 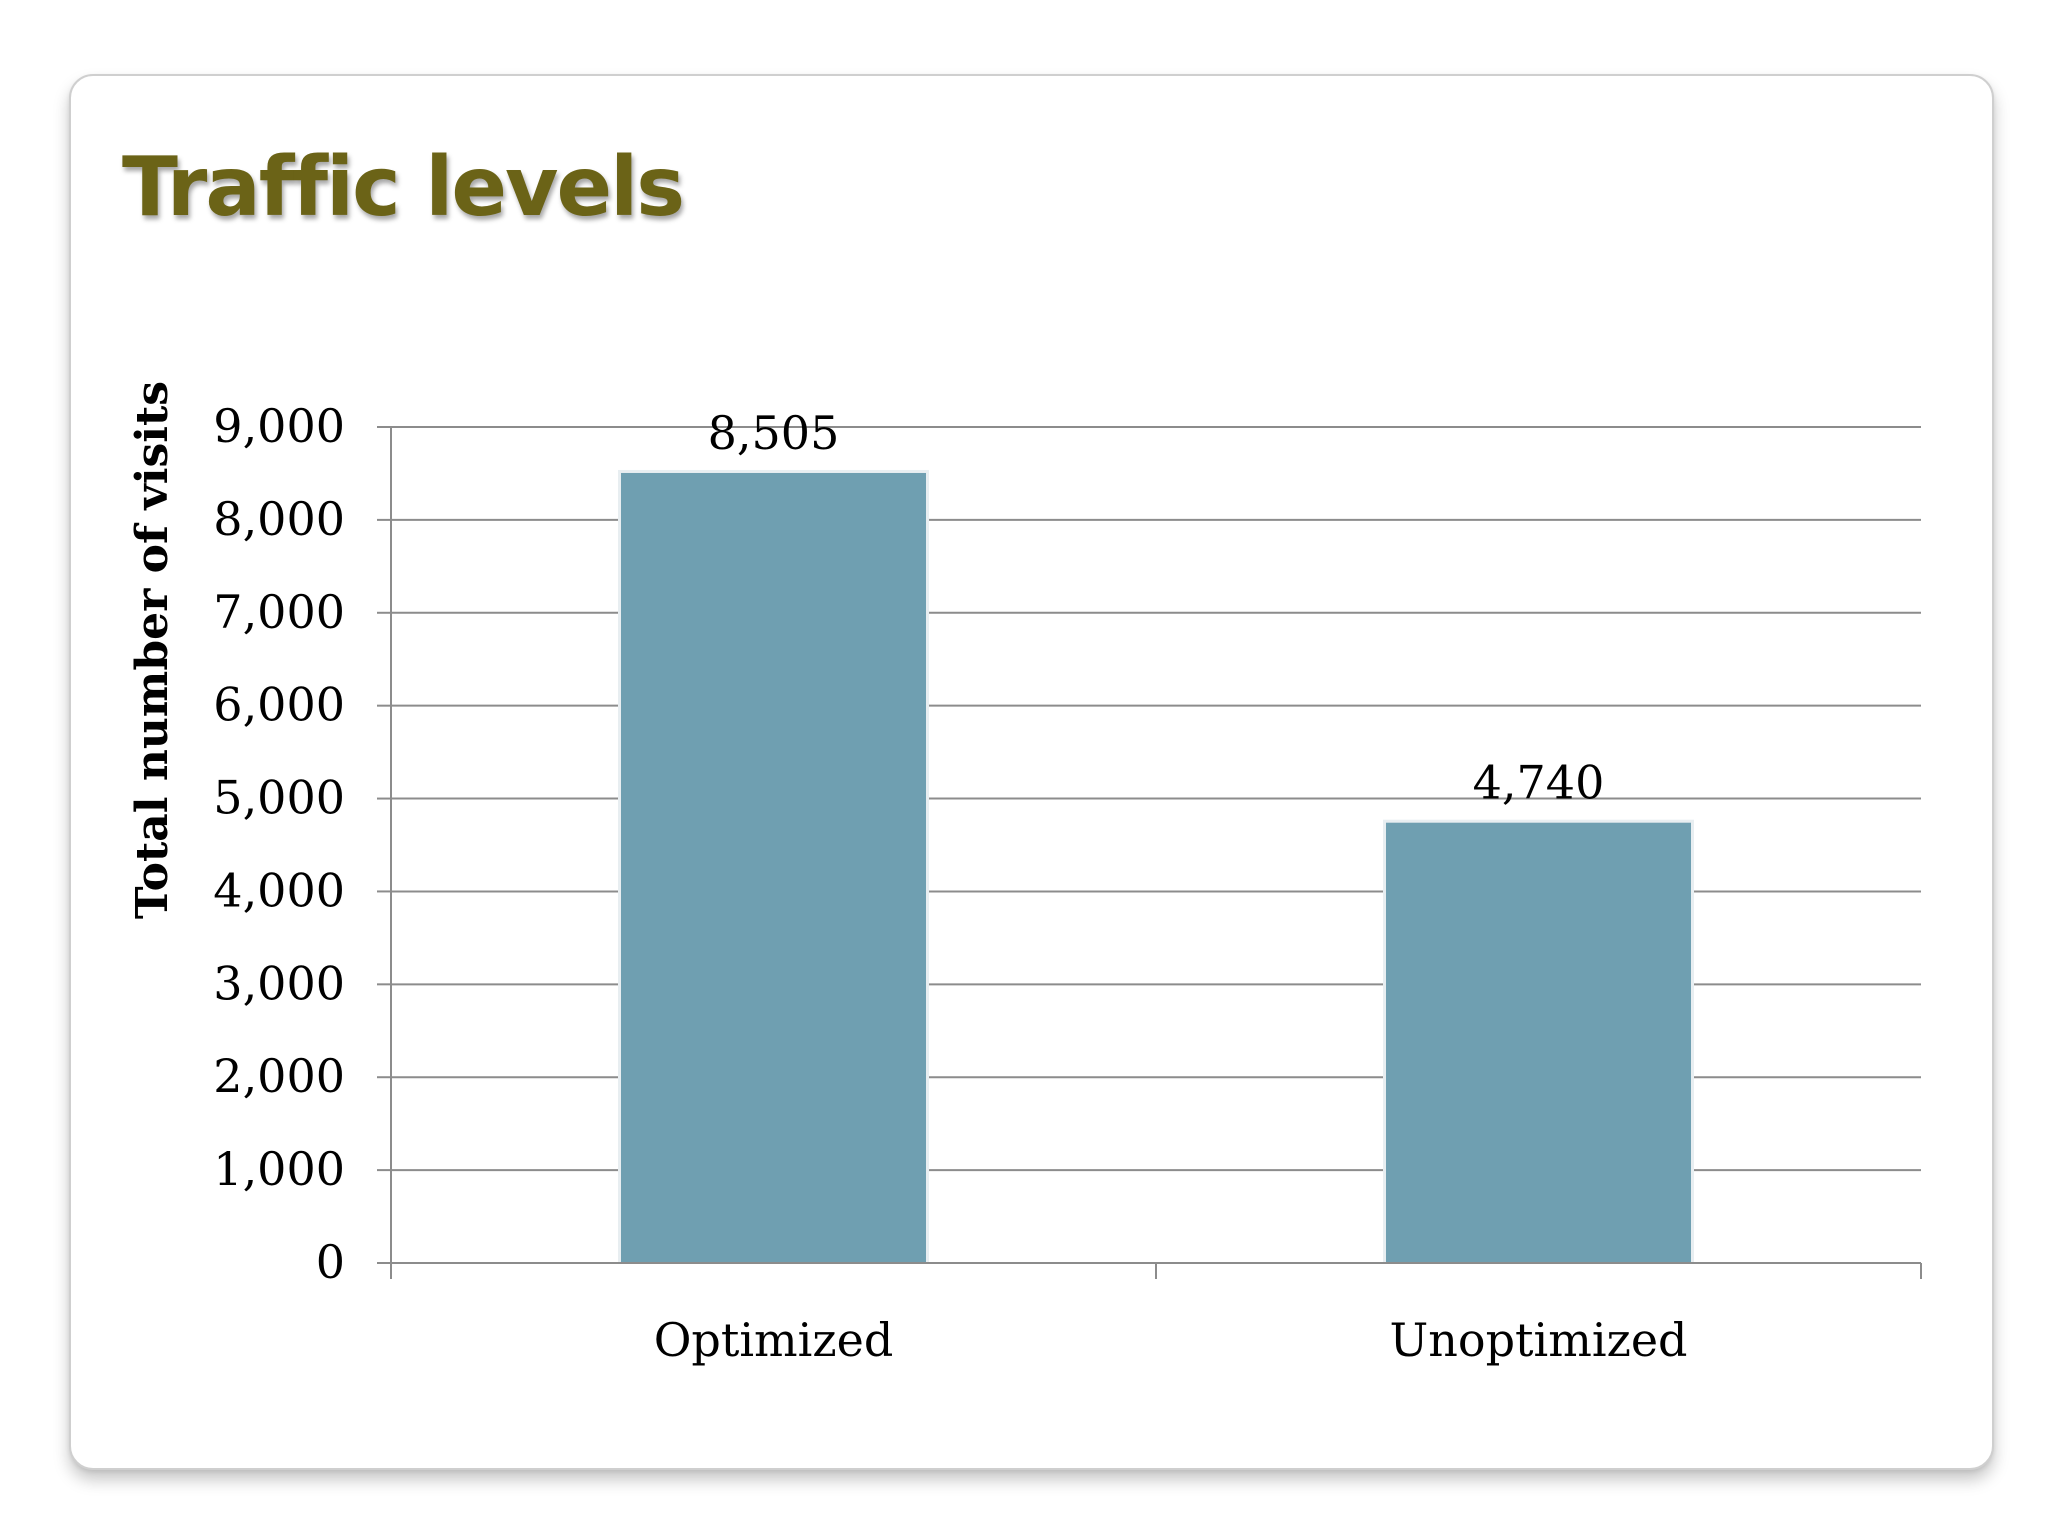 I want to click on data-label: 4,740, so click(x=1539, y=783).